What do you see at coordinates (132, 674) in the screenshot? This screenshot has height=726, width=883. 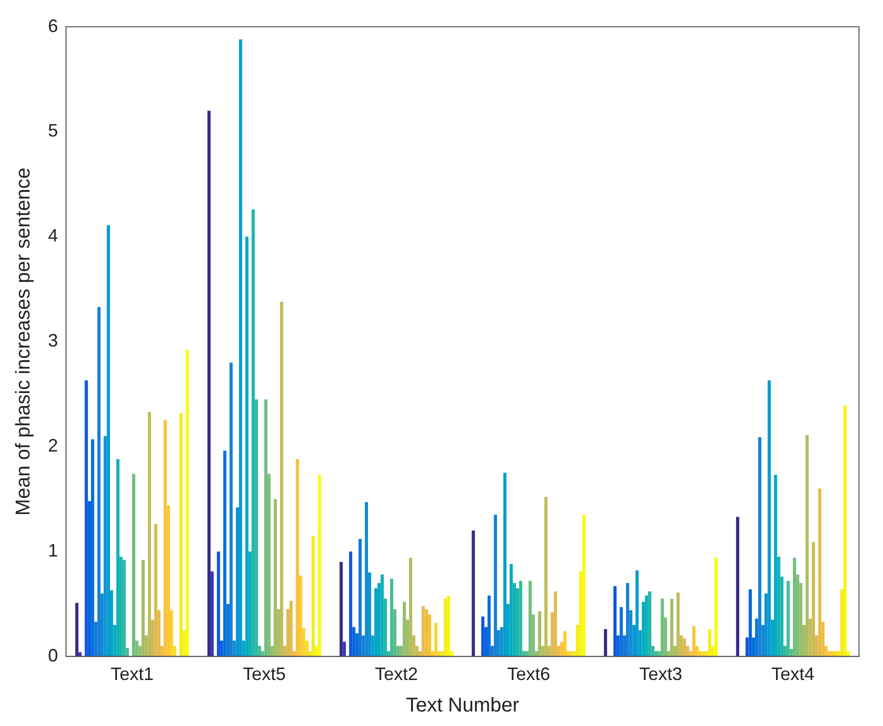 I see `x-tick-label: Text1` at bounding box center [132, 674].